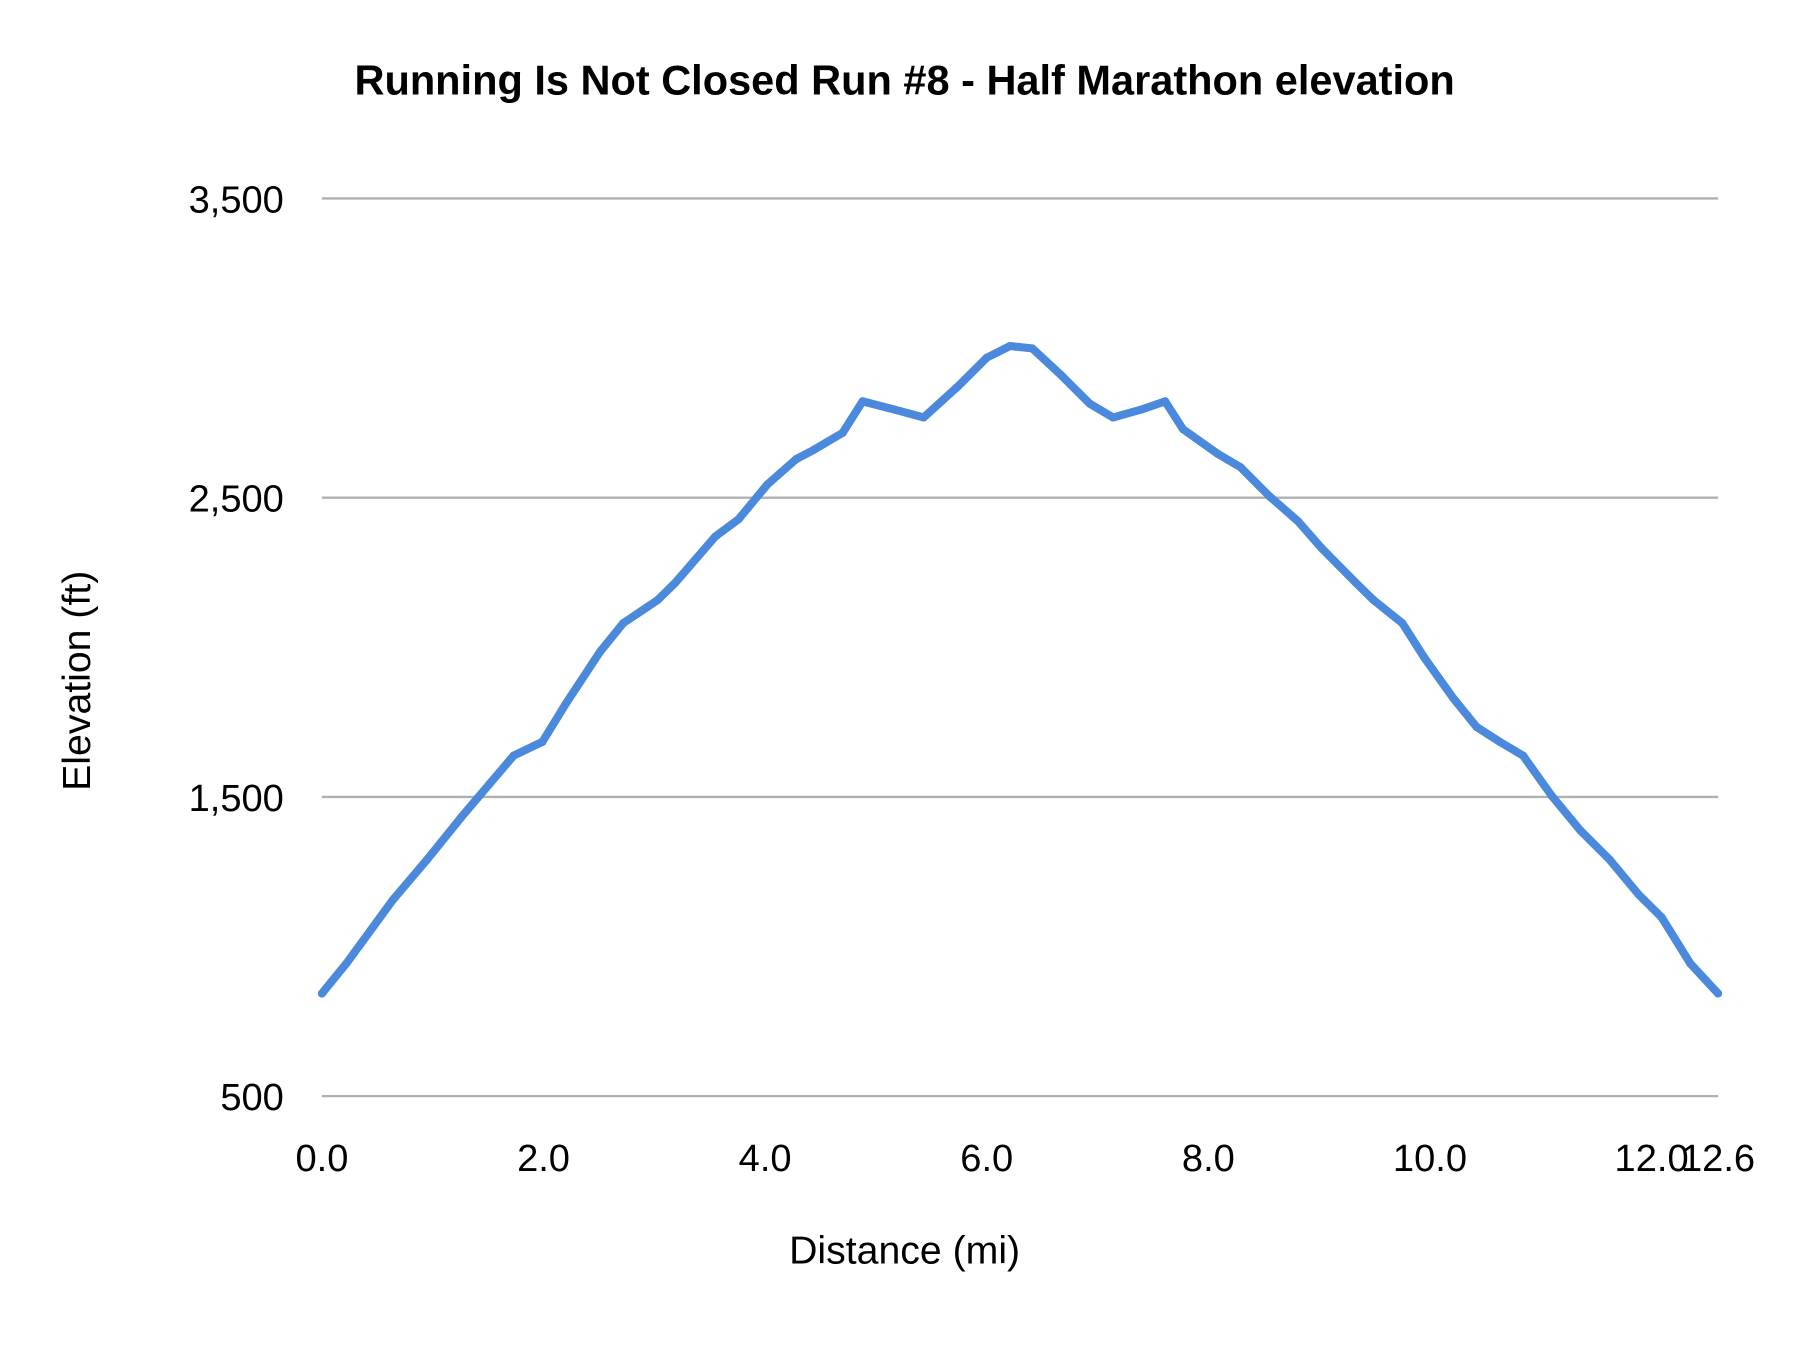  What do you see at coordinates (236, 200) in the screenshot?
I see `y-tick-label: 3,500` at bounding box center [236, 200].